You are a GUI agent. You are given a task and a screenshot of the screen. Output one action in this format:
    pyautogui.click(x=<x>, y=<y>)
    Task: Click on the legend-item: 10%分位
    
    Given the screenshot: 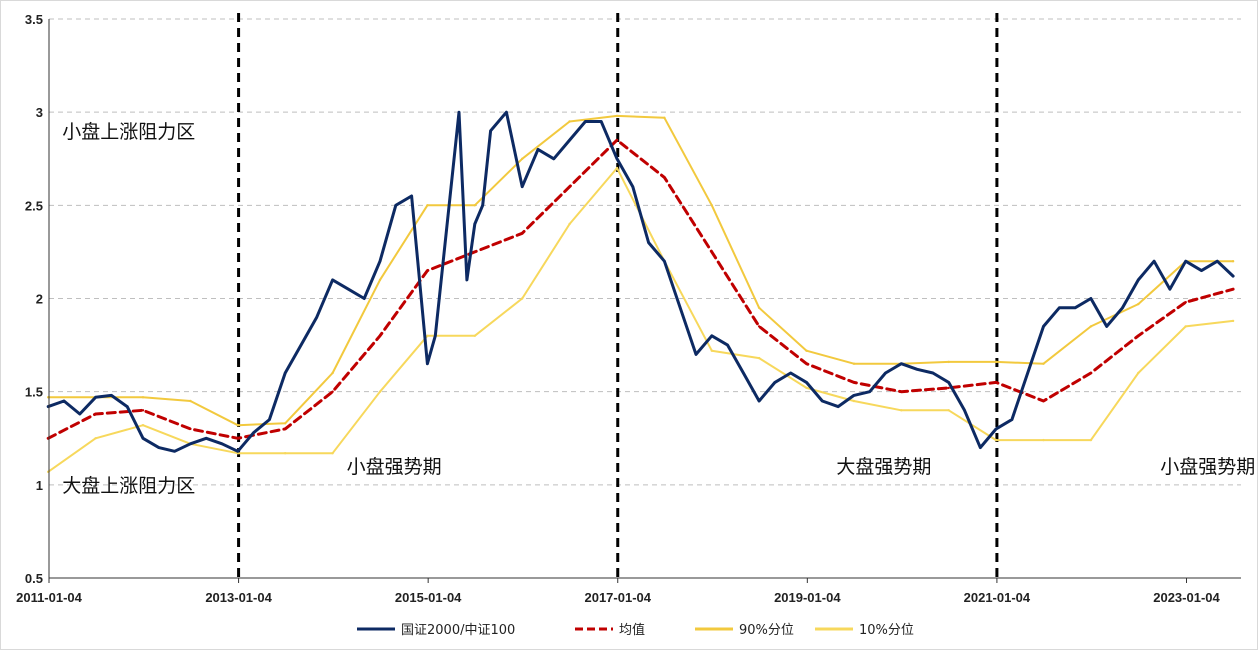 What is the action you would take?
    pyautogui.click(x=864, y=630)
    